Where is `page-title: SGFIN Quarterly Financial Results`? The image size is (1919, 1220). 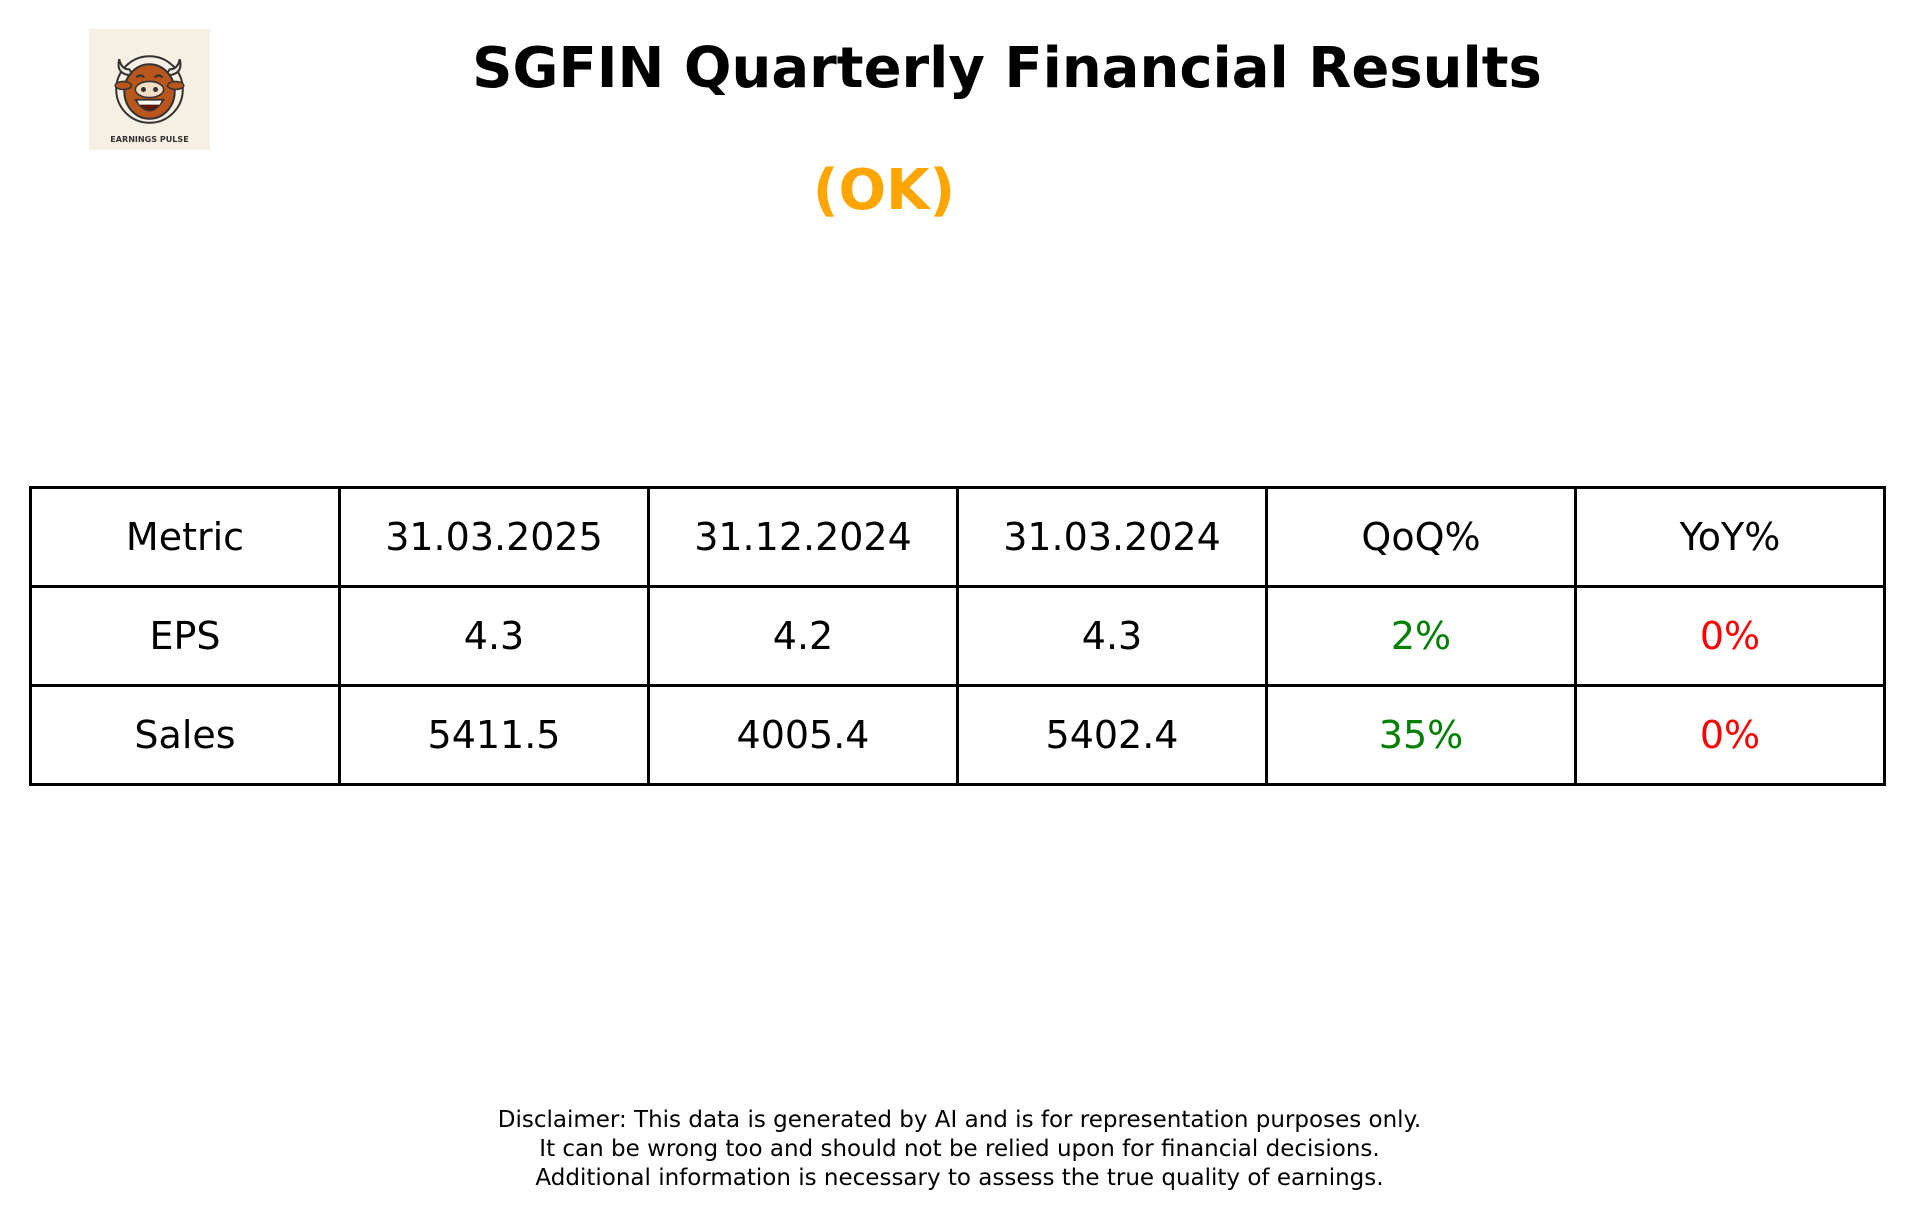
page-title: SGFIN Quarterly Financial Results is located at coordinates (1007, 68).